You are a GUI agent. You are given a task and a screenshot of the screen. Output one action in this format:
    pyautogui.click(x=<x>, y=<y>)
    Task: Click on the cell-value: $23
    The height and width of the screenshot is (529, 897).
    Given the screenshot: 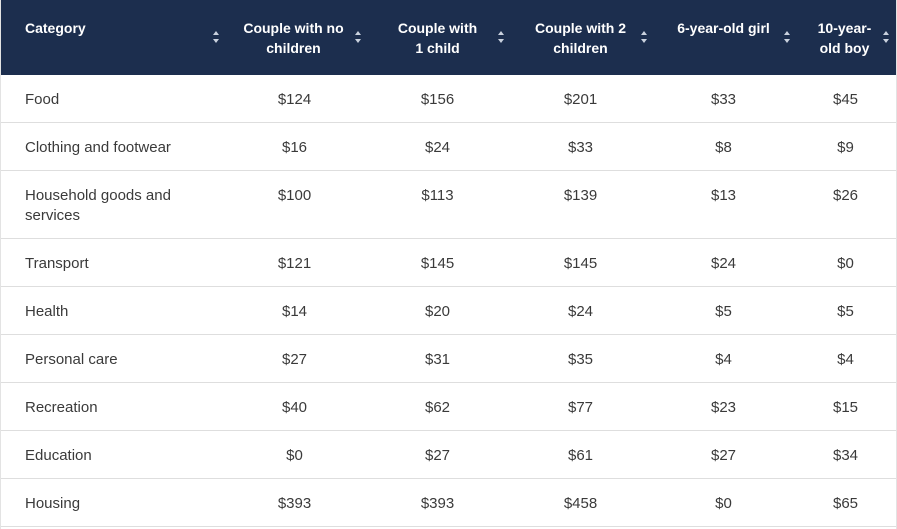 What is the action you would take?
    pyautogui.click(x=723, y=407)
    